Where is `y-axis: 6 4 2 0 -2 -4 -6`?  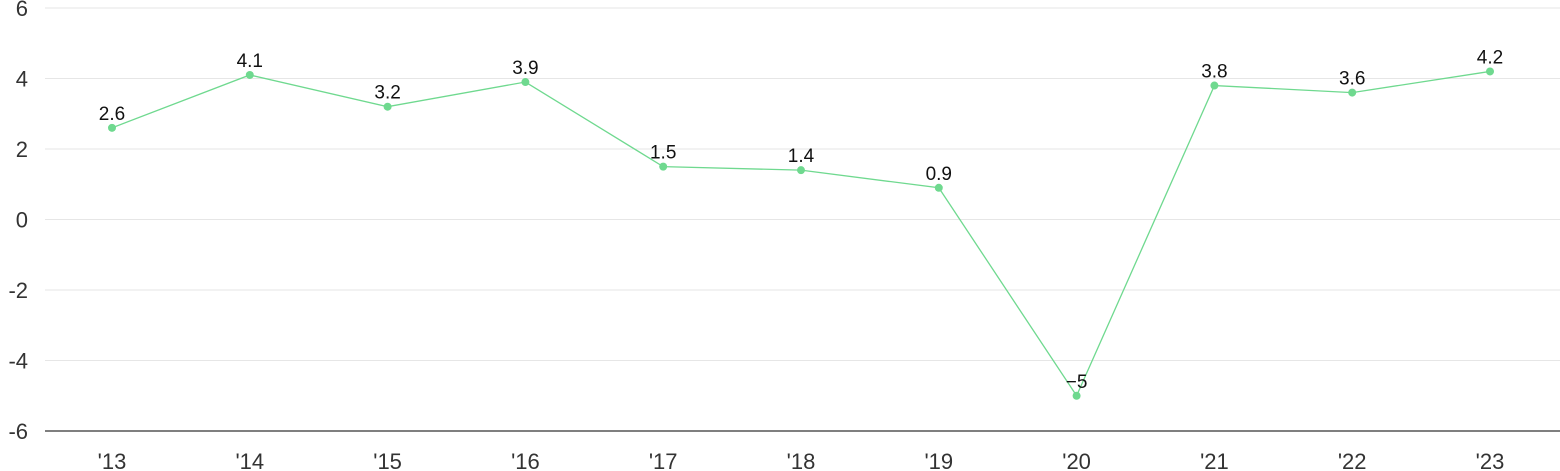 y-axis: 6 4 2 0 -2 -4 -6 is located at coordinates (18, 222).